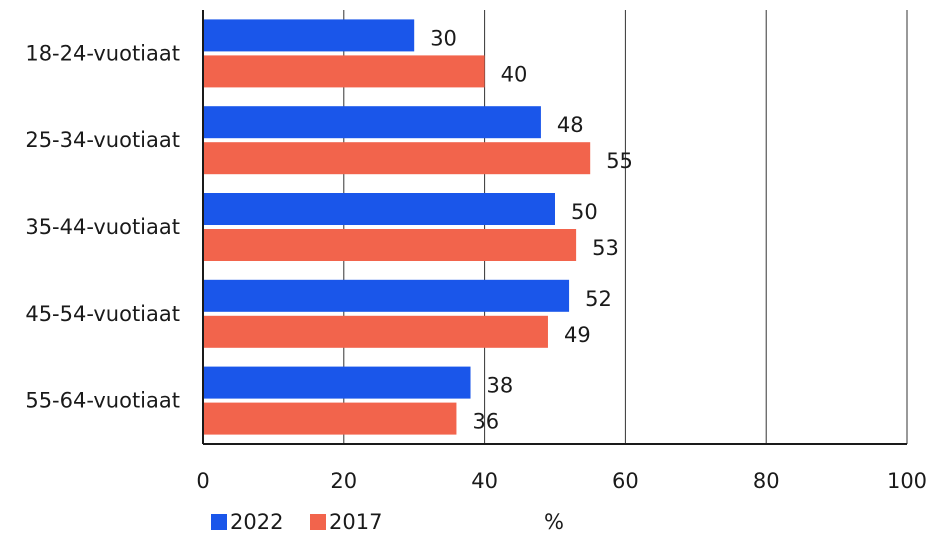 Image resolution: width=931 pixels, height=540 pixels. I want to click on category-label: 35-44-vuotiaat, so click(102, 227).